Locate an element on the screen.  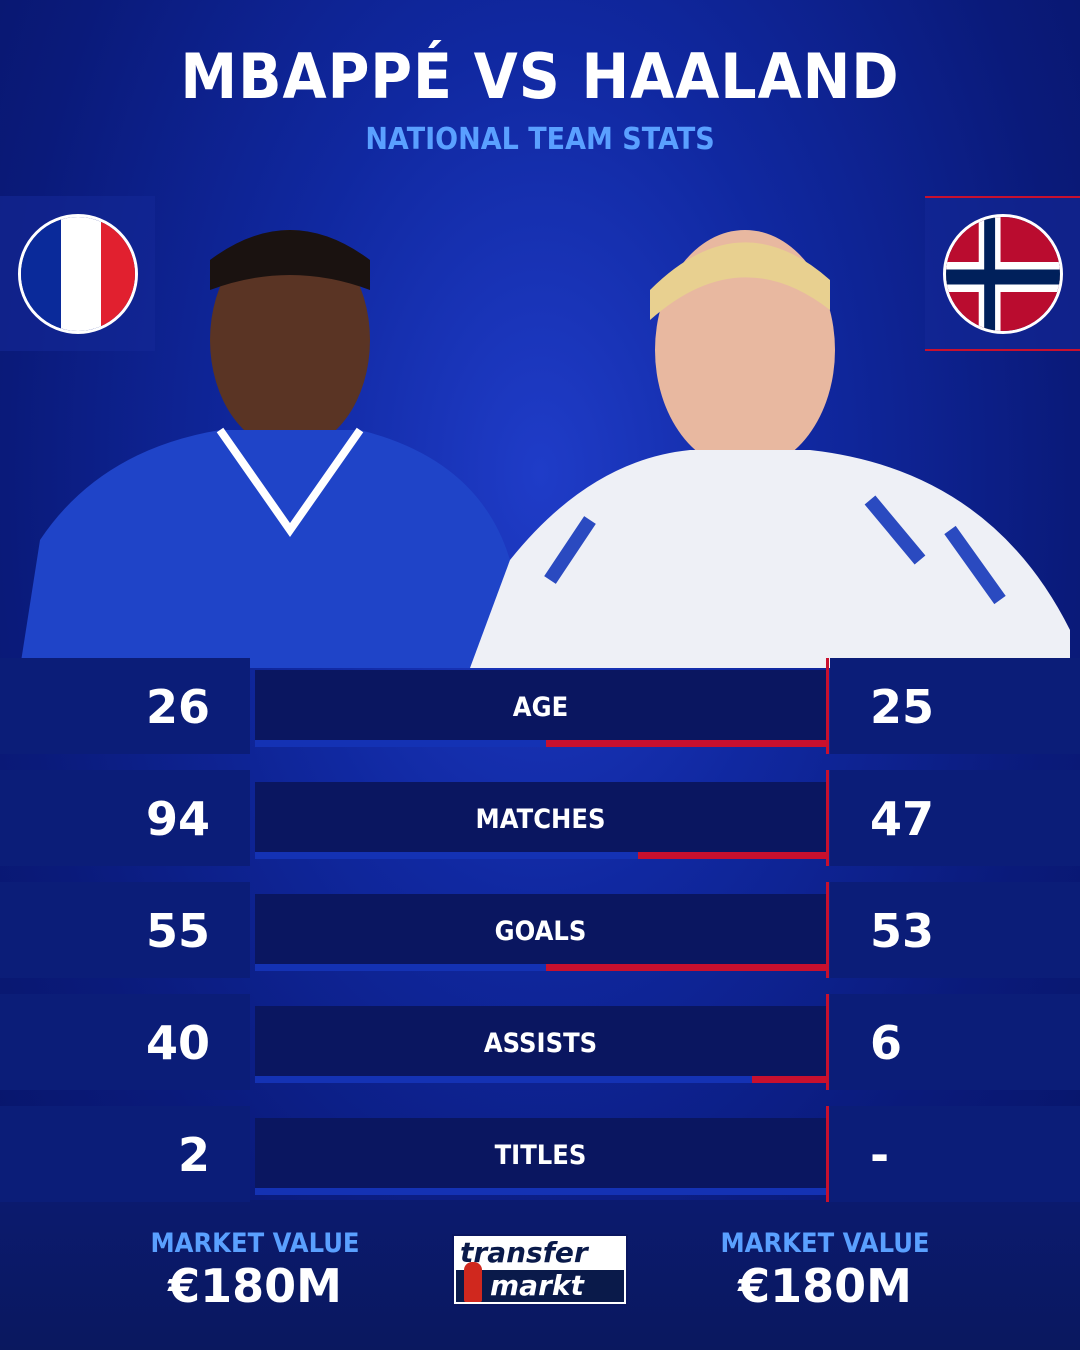
stat-row: 94 MATCHES 47 is located at coordinates (540, 818).